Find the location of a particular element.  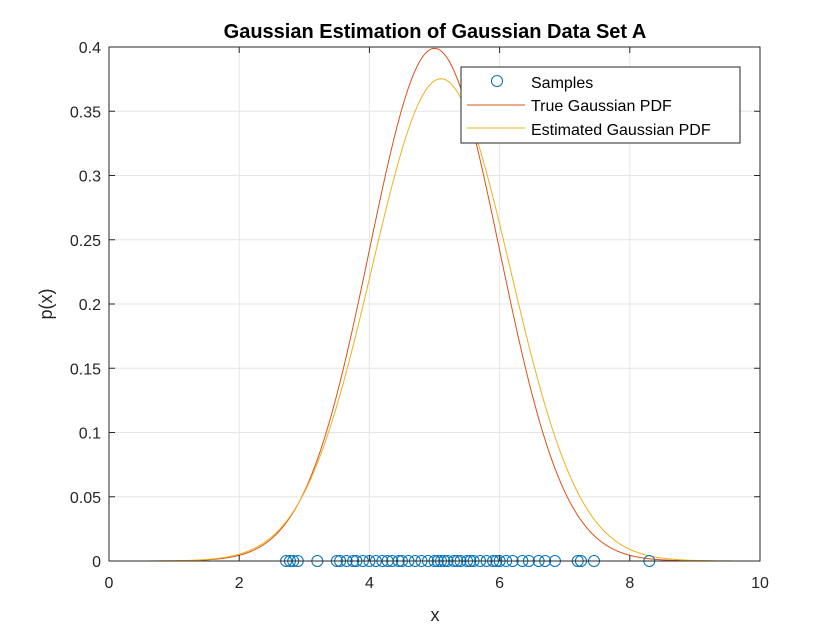

y-tick-label: 0.15 is located at coordinates (85, 369).